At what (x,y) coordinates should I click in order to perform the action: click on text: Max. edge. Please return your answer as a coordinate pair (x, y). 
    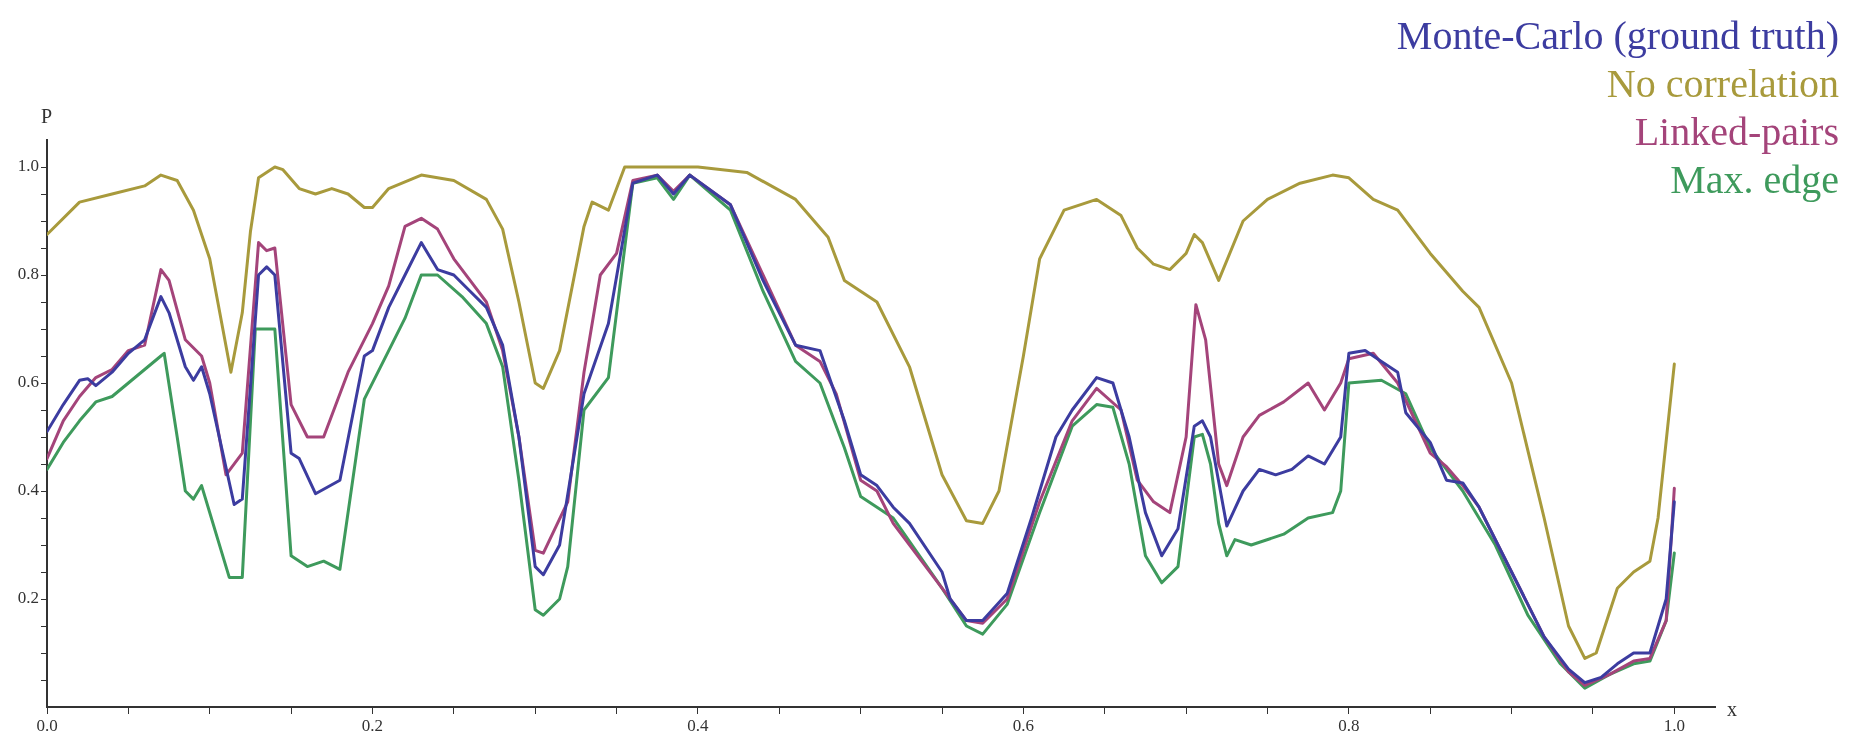
    Looking at the image, I should click on (1754, 180).